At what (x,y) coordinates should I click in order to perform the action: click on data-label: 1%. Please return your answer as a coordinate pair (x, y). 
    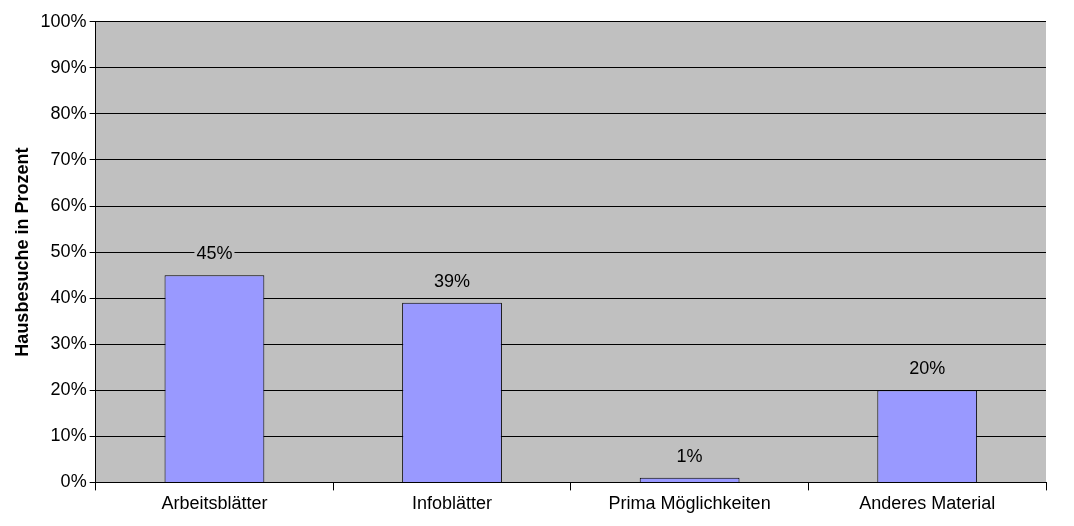
    Looking at the image, I should click on (689, 455).